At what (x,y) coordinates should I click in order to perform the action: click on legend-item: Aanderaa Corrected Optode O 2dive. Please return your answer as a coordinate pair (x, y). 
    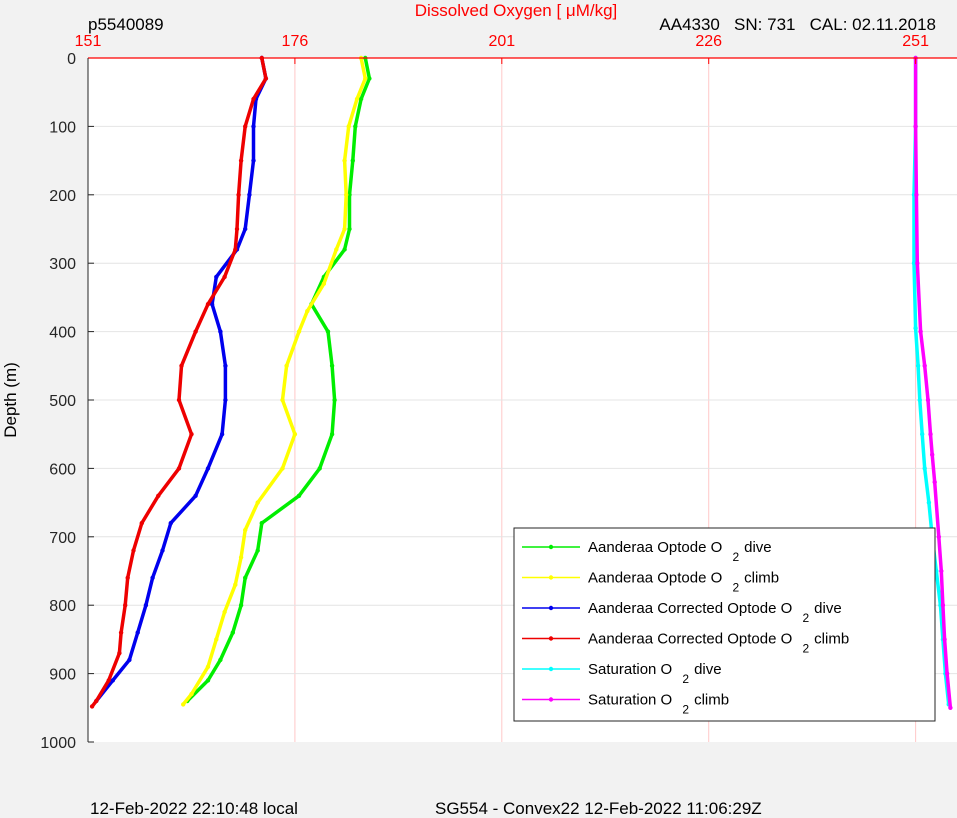
    Looking at the image, I should click on (682, 612).